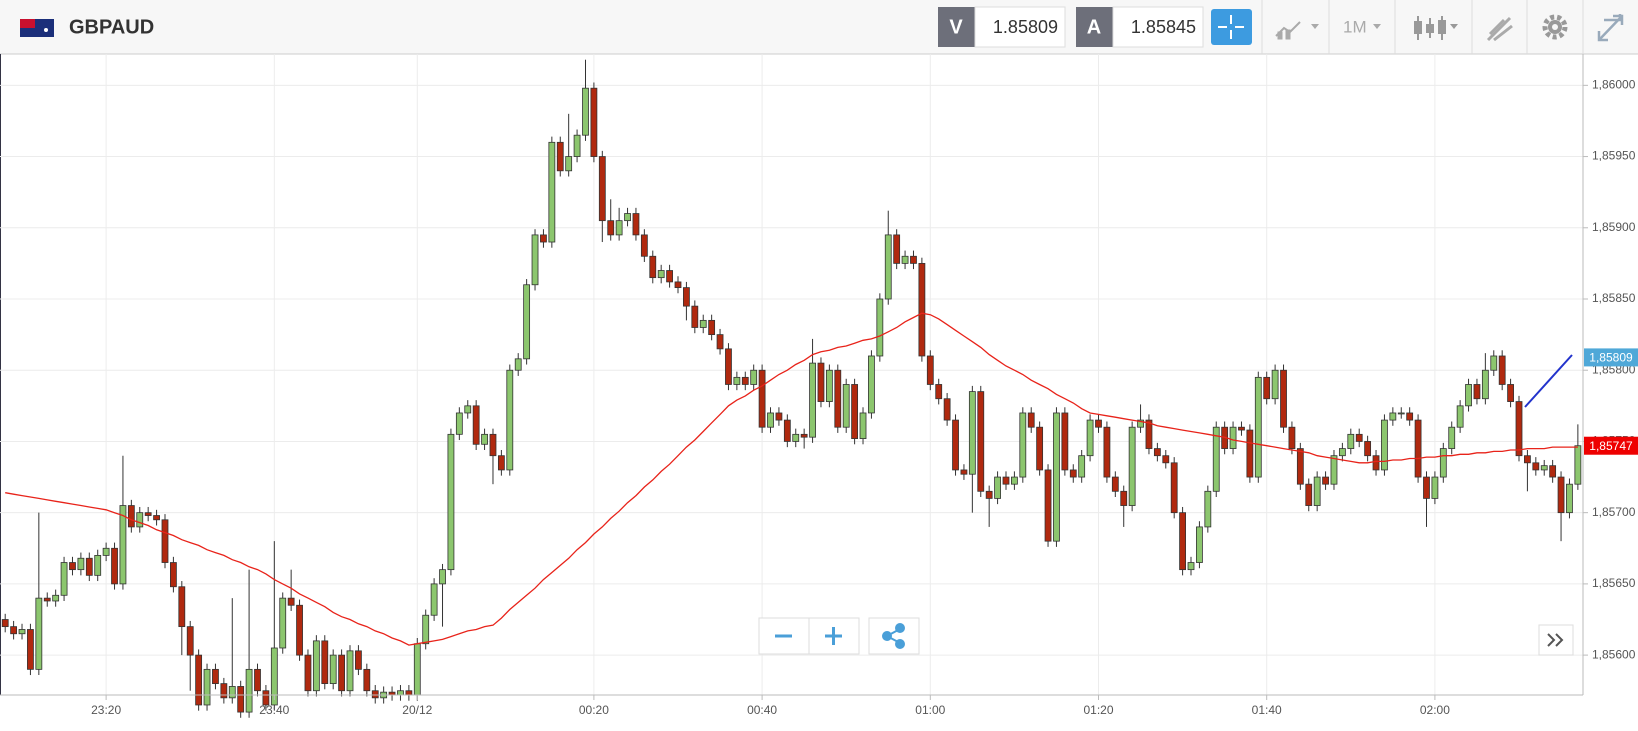 Image resolution: width=1638 pixels, height=731 pixels. What do you see at coordinates (1094, 27) in the screenshot?
I see `ask-button` at bounding box center [1094, 27].